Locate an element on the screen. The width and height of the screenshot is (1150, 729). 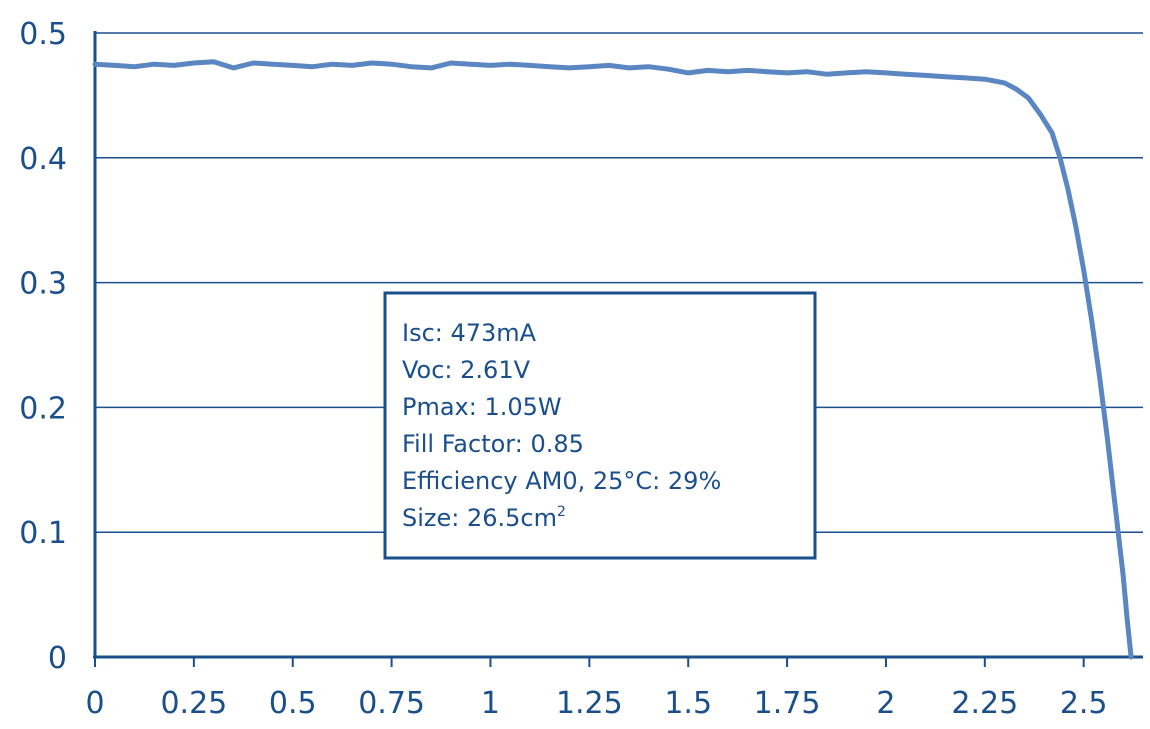
x-tick-label-9: 2.25 is located at coordinates (984, 703).